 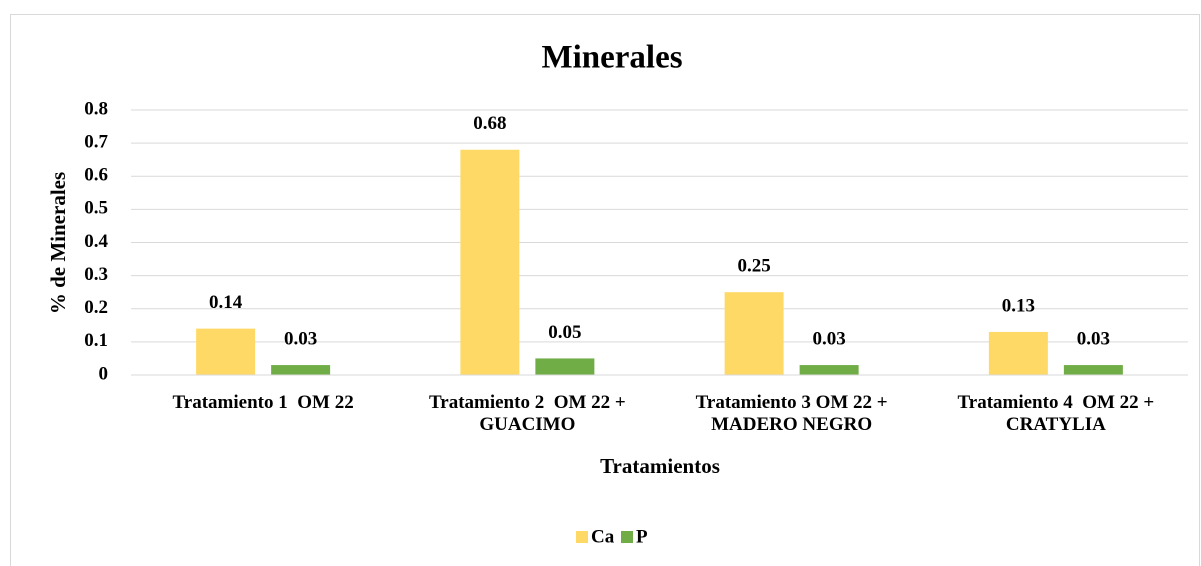 I want to click on x-tick-label-line: MADERO NEGRO, so click(x=791, y=424).